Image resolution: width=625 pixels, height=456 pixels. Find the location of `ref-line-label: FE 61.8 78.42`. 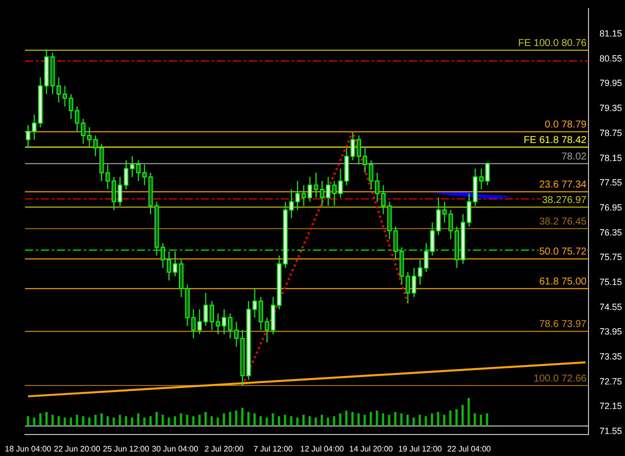

ref-line-label: FE 61.8 78.42 is located at coordinates (555, 140).